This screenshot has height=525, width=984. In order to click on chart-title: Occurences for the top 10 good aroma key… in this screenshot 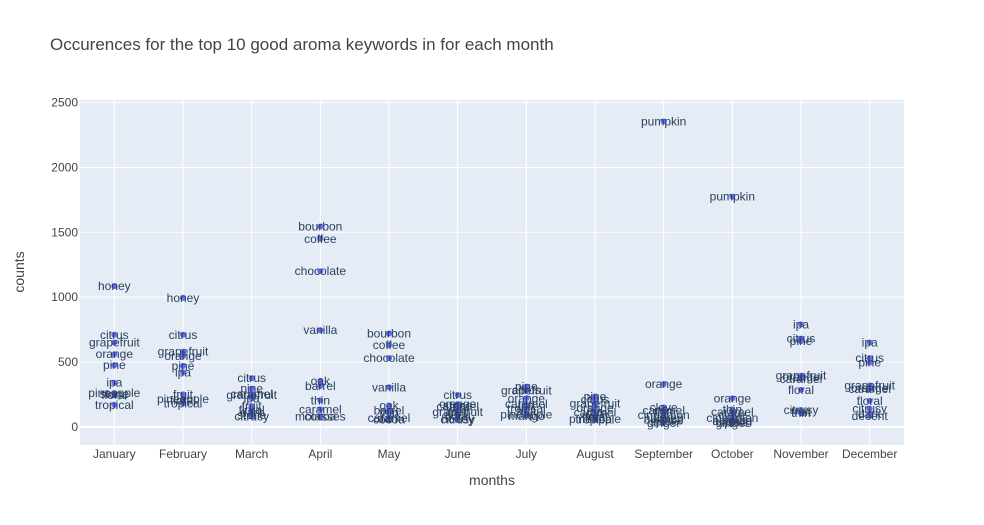, I will do `click(302, 44)`.